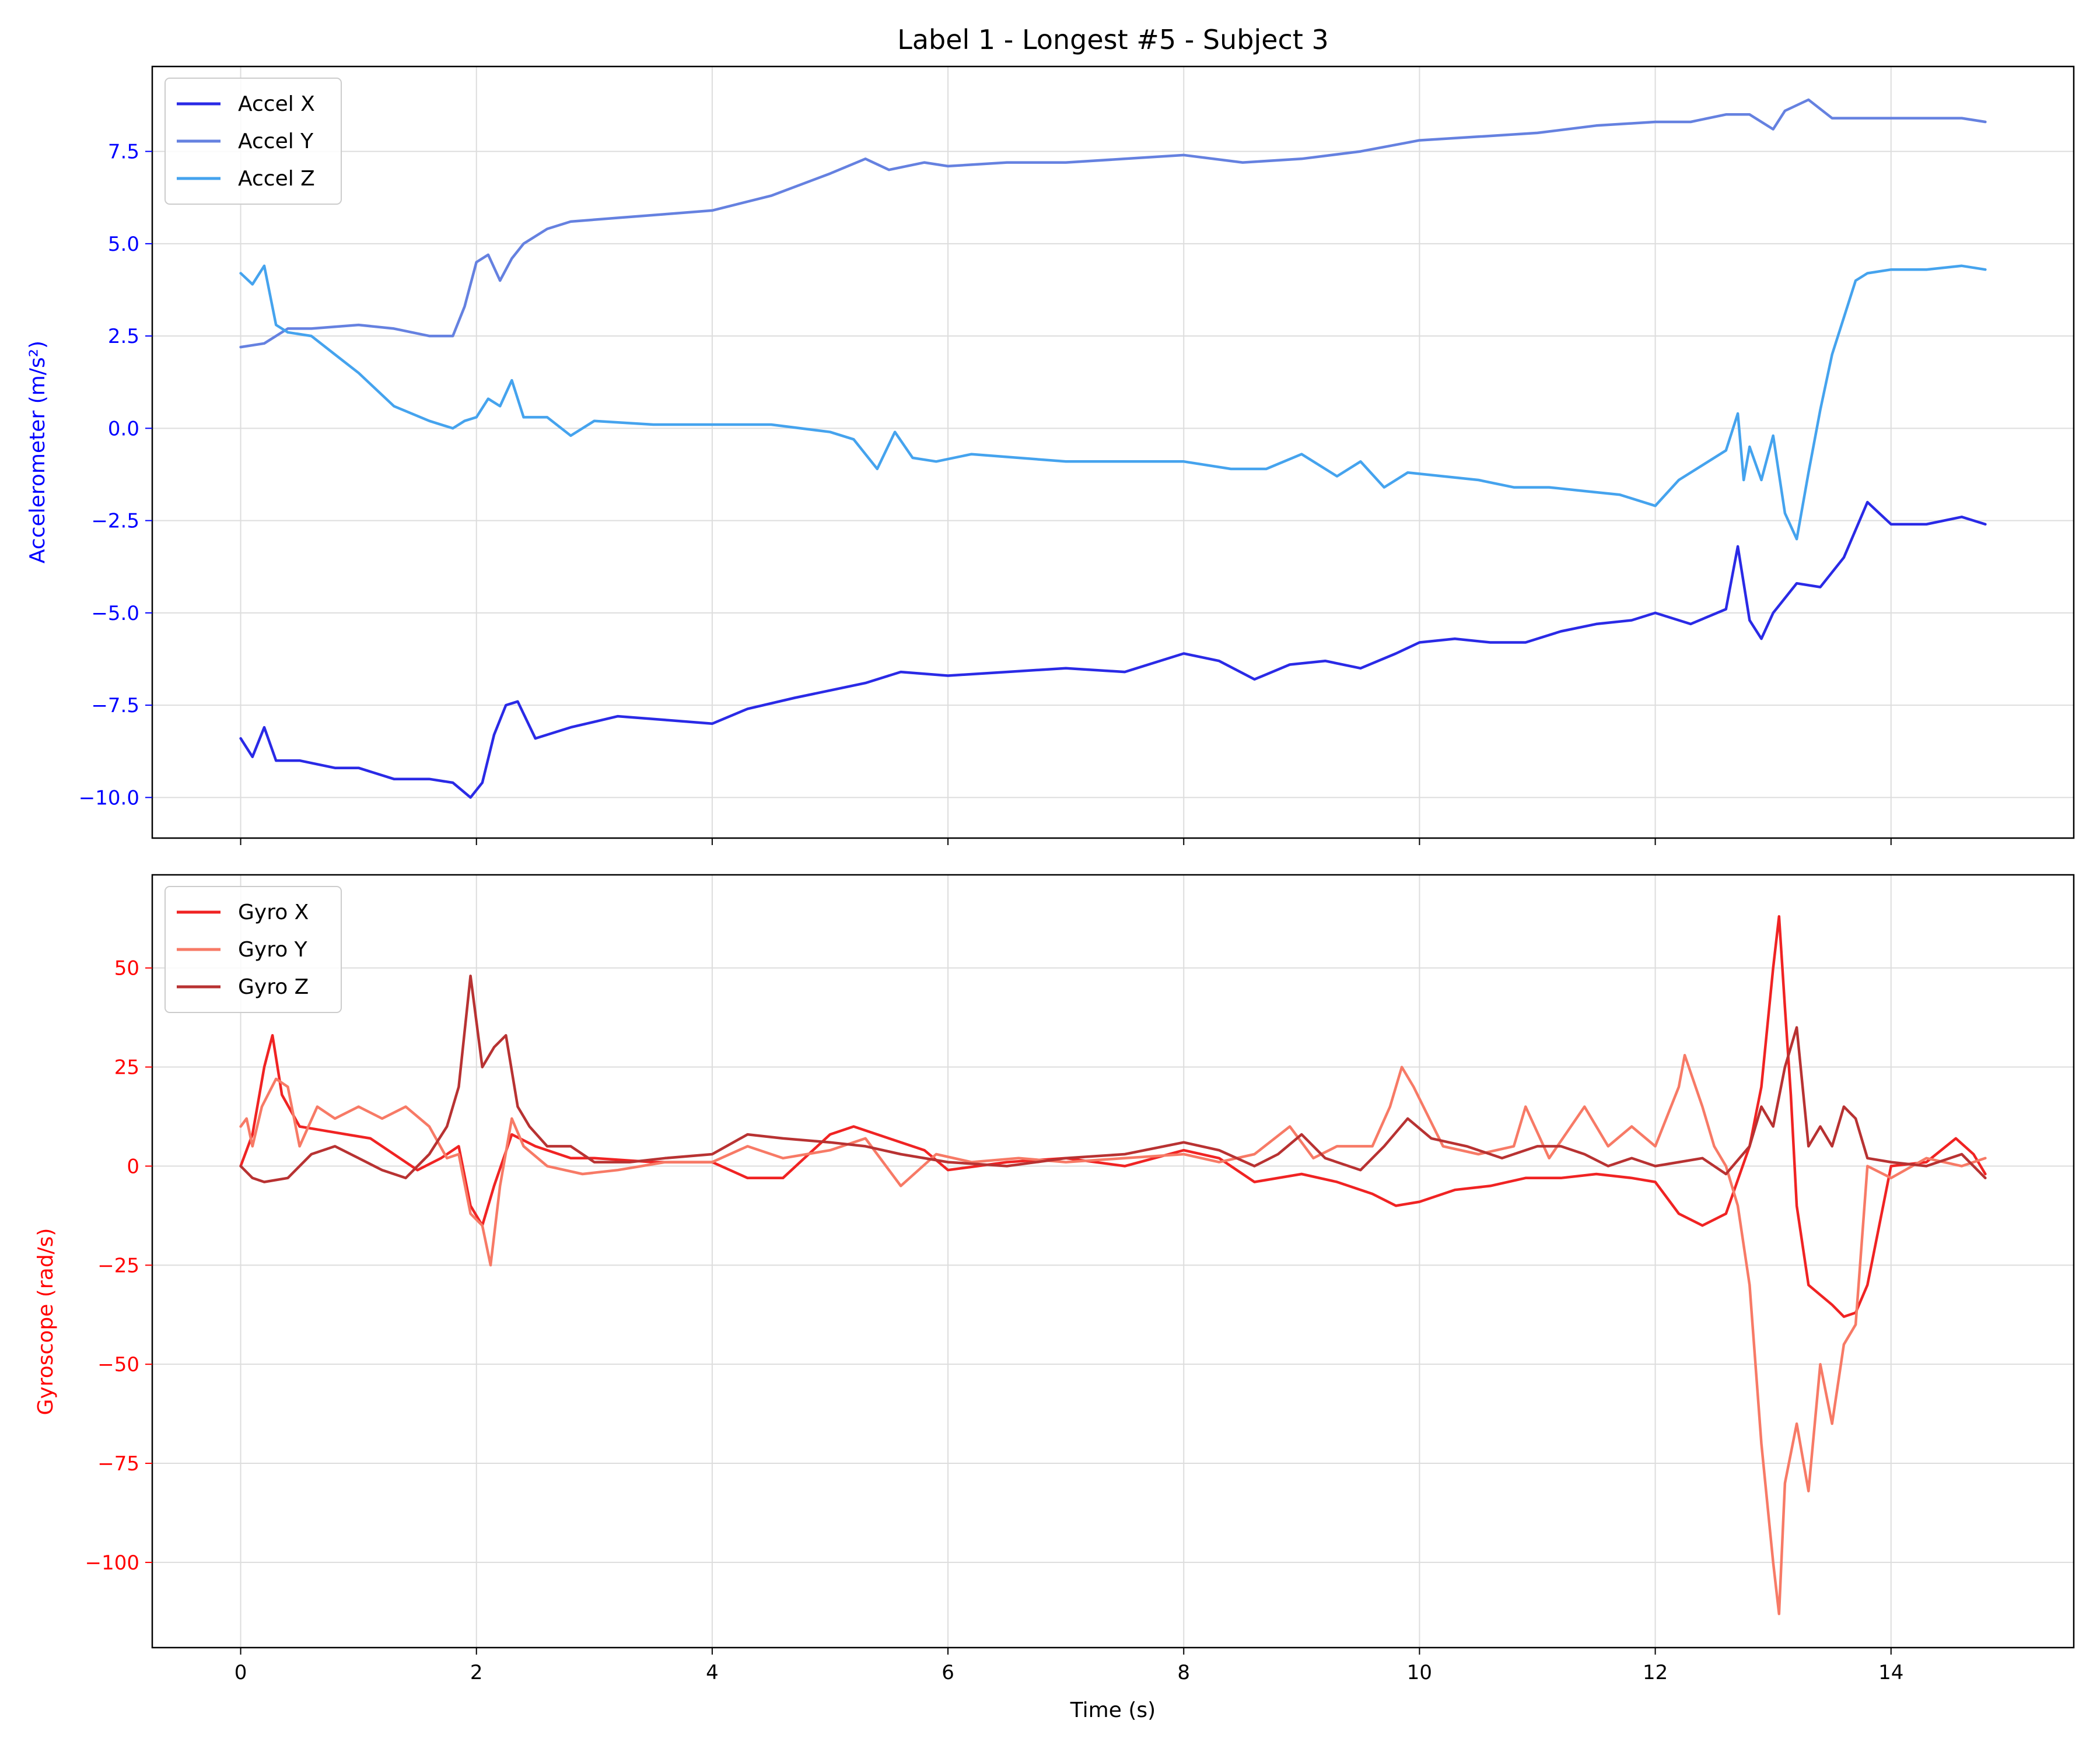  What do you see at coordinates (1113, 39) in the screenshot?
I see `figure-title: Label 1 - Longest #5 - Subject 3` at bounding box center [1113, 39].